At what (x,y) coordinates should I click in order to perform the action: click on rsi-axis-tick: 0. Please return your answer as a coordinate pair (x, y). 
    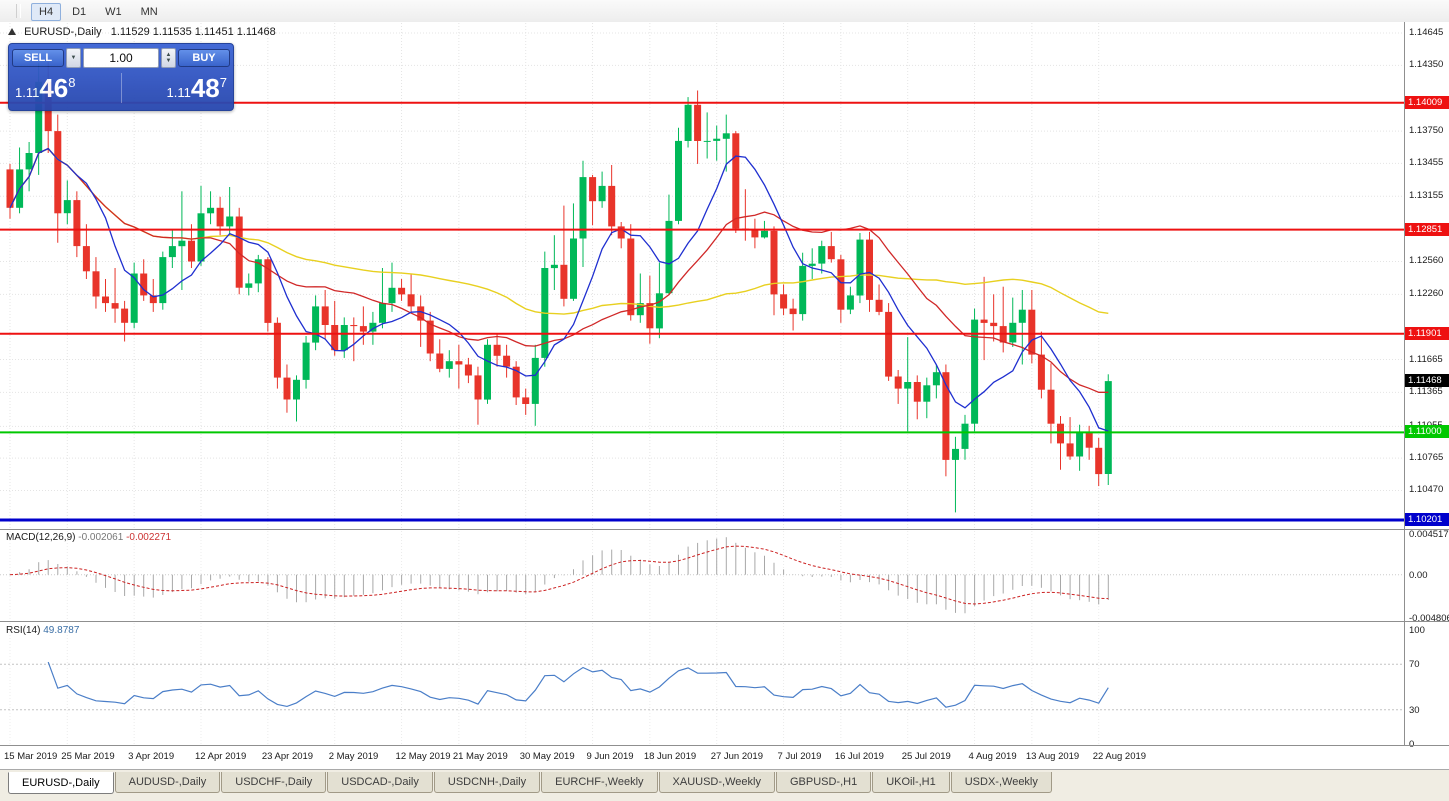
    Looking at the image, I should click on (1411, 744).